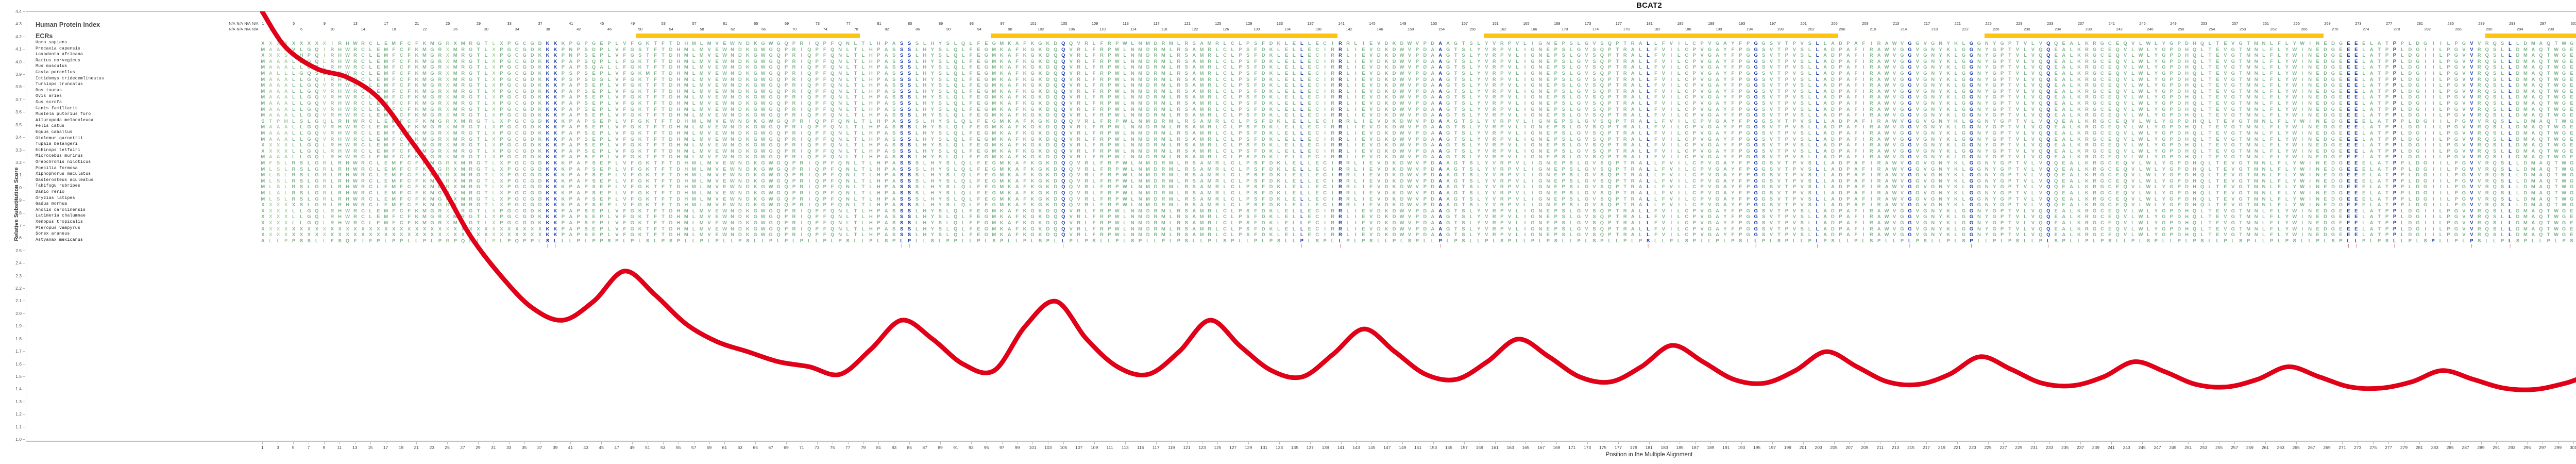 This screenshot has width=2576, height=464. What do you see at coordinates (1903, 29) in the screenshot?
I see `position-number: 214` at bounding box center [1903, 29].